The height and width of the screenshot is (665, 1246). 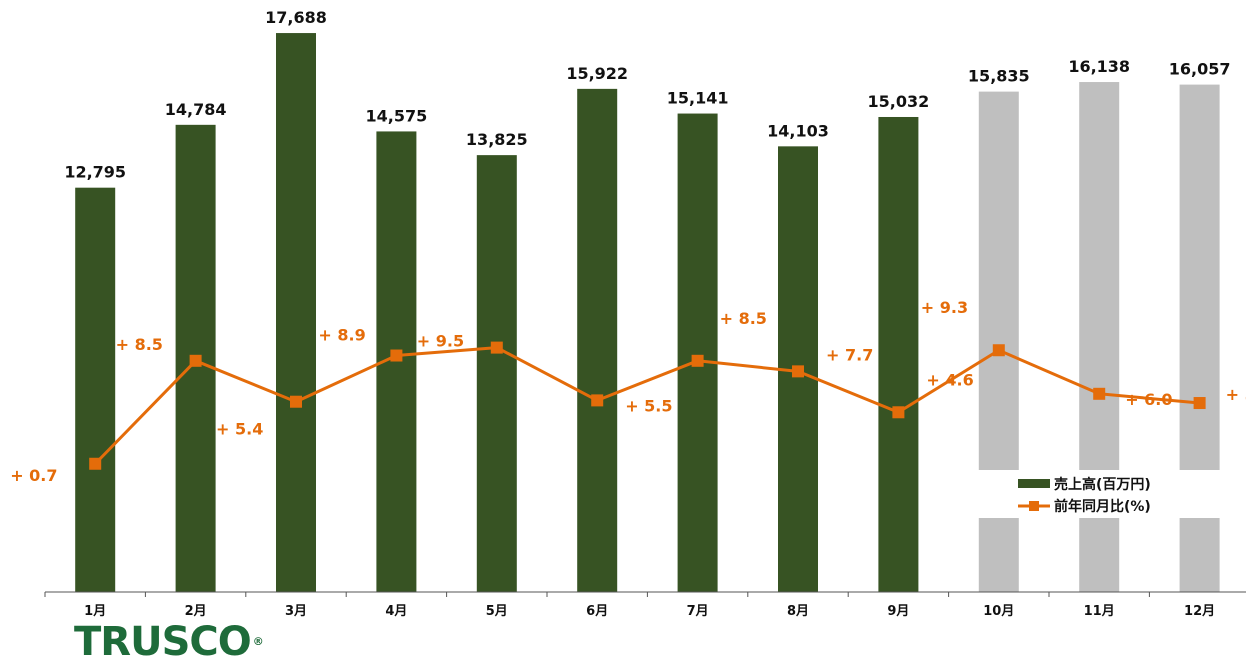 What do you see at coordinates (1148, 399) in the screenshot?
I see `yoy-value-label-11: + 6.0` at bounding box center [1148, 399].